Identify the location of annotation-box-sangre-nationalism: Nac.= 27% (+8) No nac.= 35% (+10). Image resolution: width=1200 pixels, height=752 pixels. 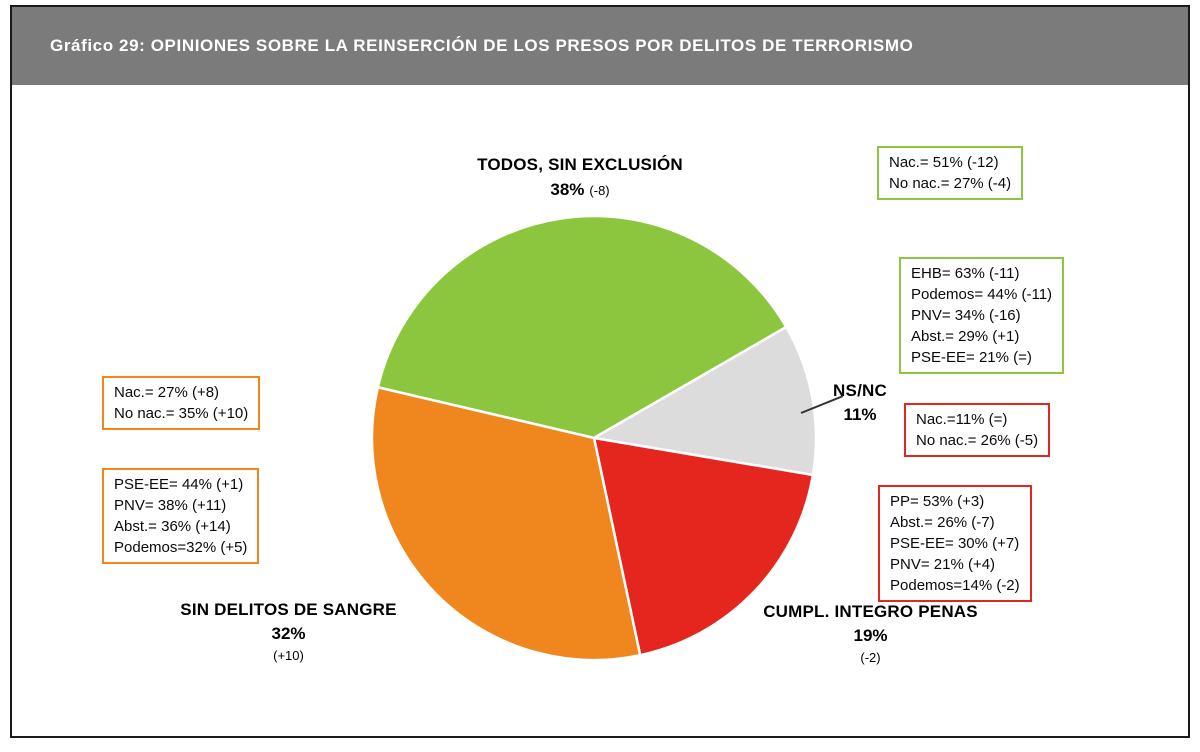
(181, 403).